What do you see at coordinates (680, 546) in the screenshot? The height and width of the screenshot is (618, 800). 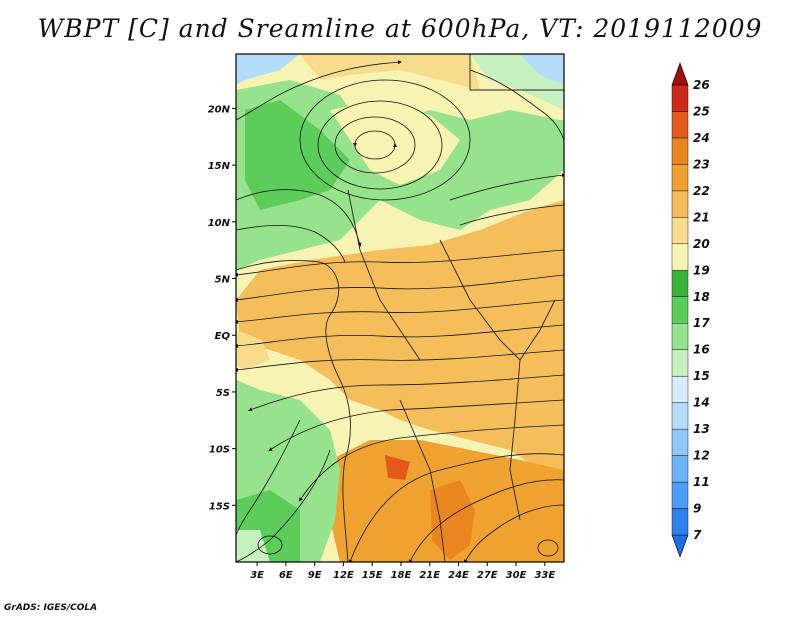 I see `colorbar-min-triangle` at bounding box center [680, 546].